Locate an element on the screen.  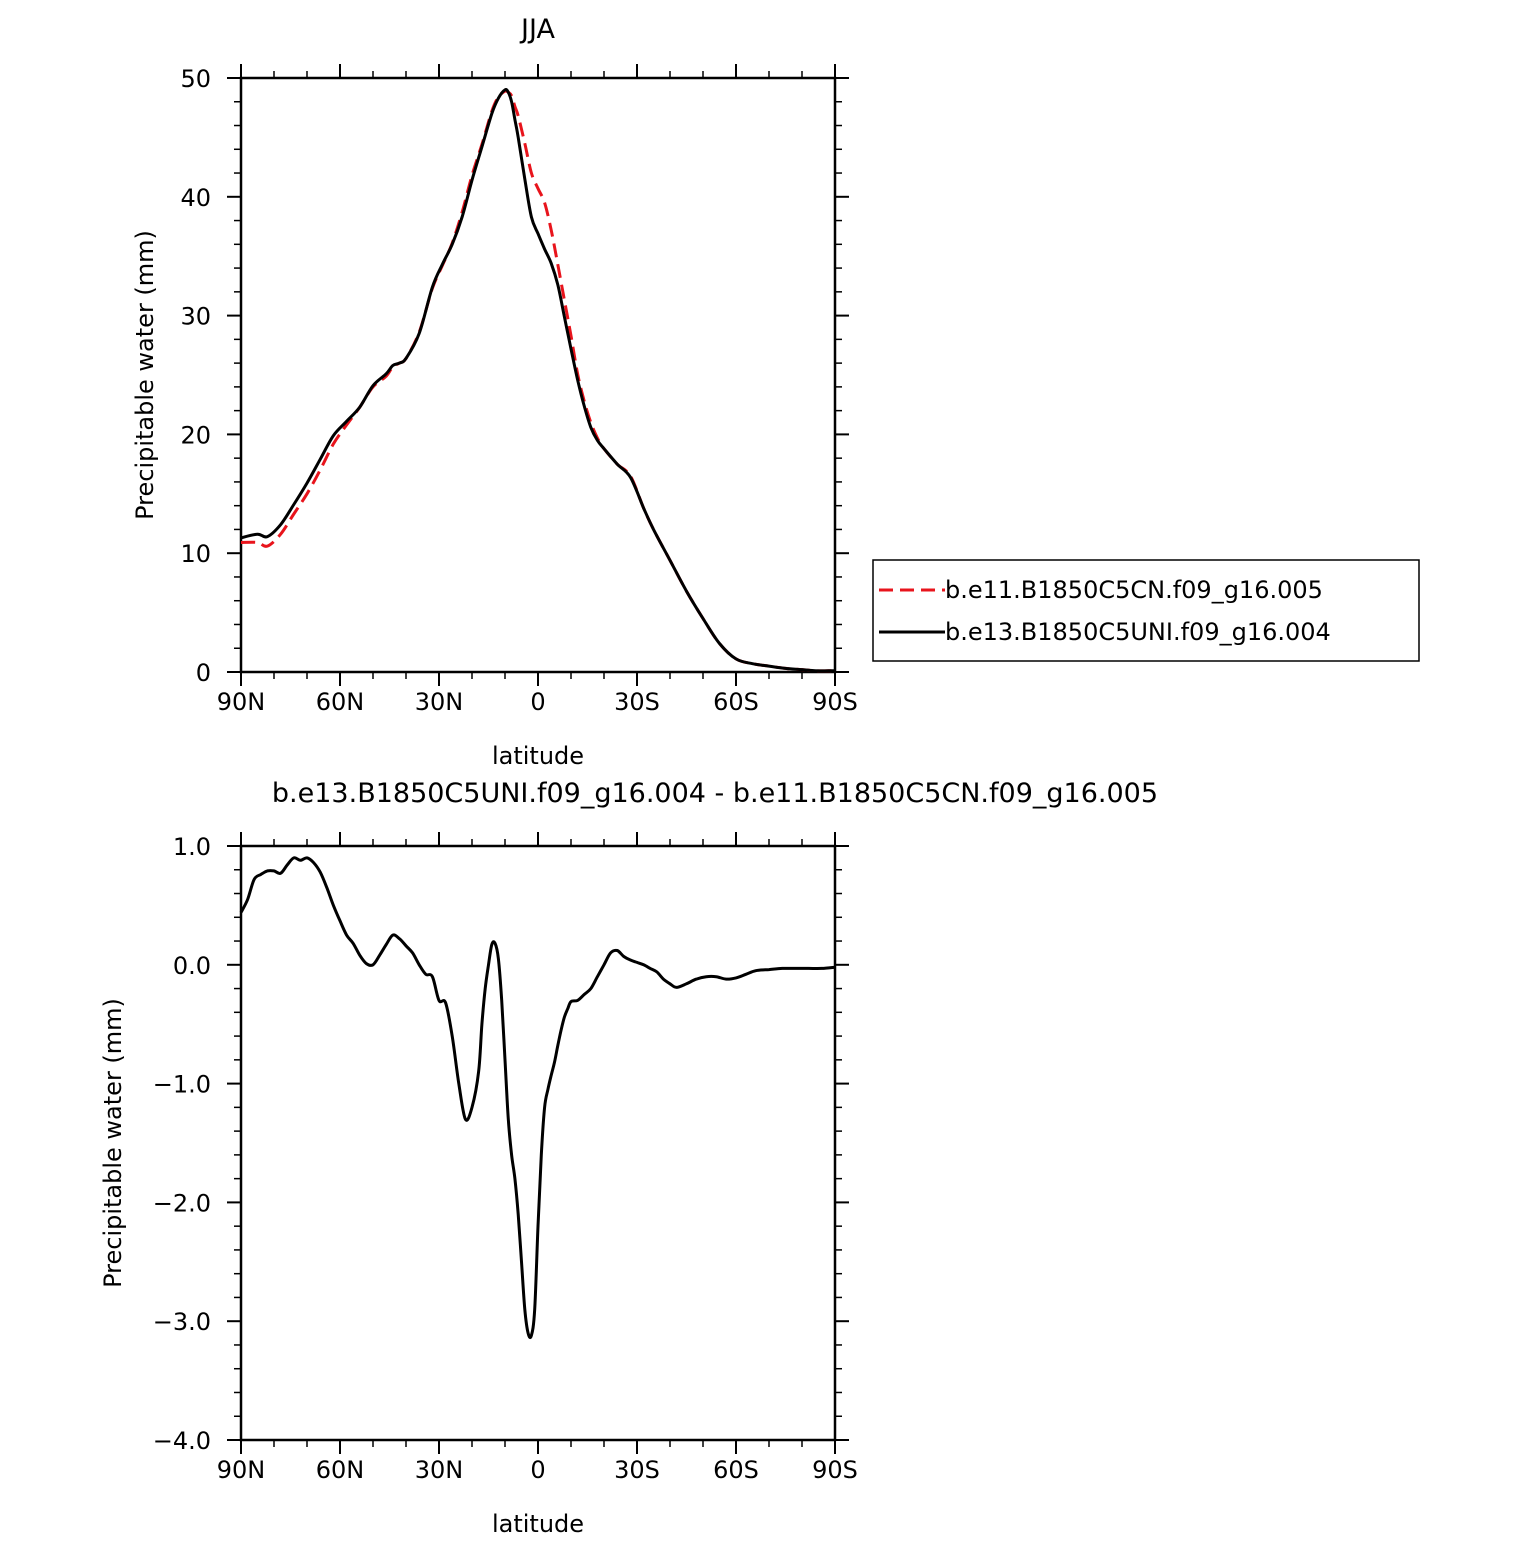
bottom-x-tick-label: 60N is located at coordinates (340, 1470).